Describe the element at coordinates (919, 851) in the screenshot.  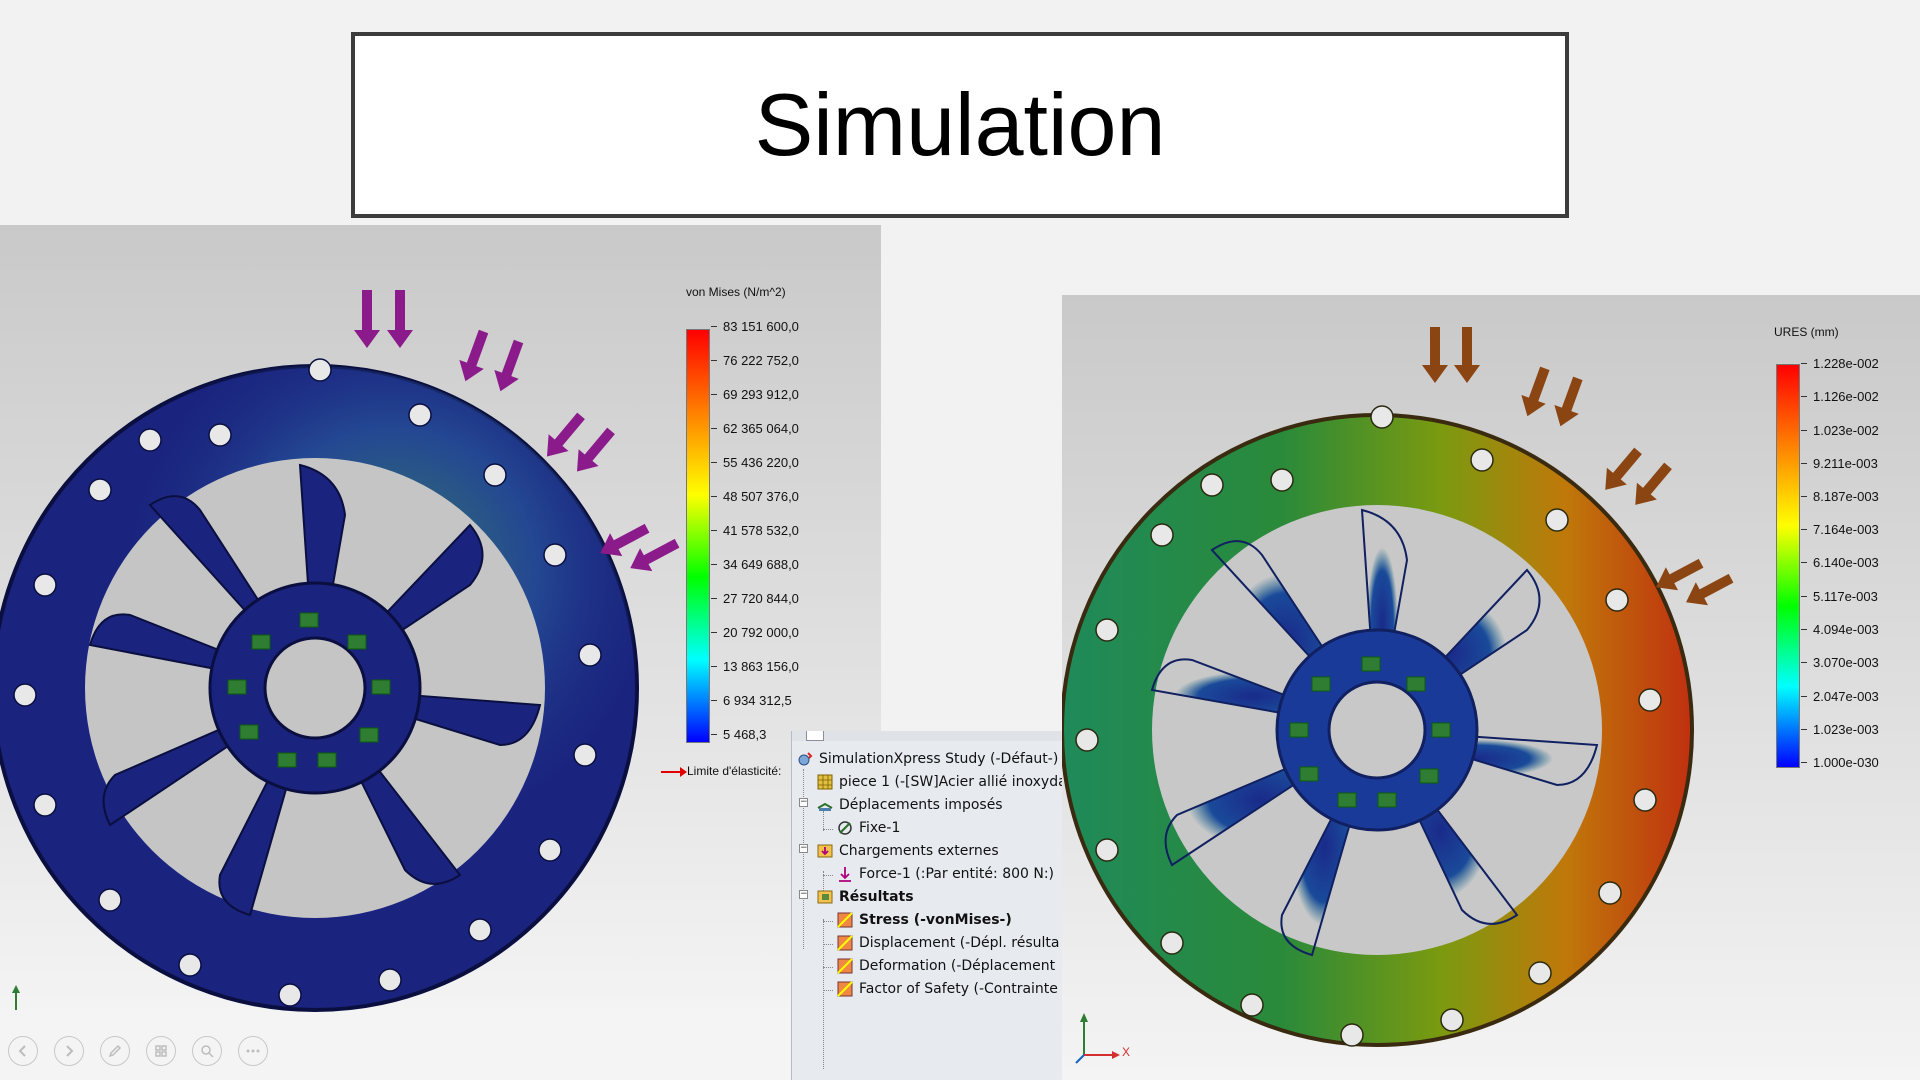
I see `tree-item-label: Chargements externes` at that location.